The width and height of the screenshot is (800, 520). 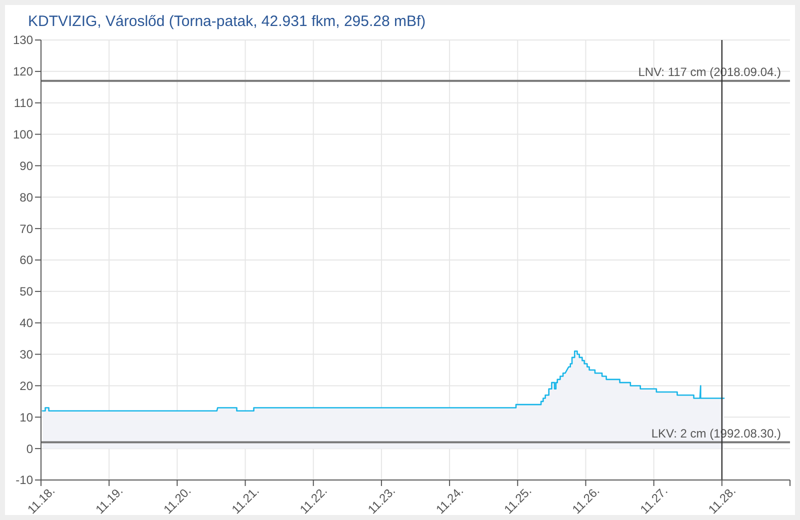 I want to click on y-tick-label: 60, so click(x=27, y=260).